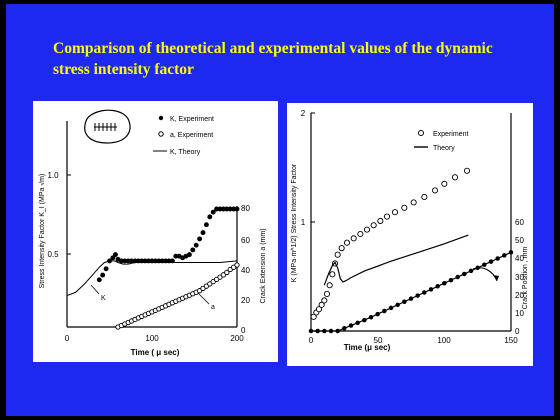 The image size is (560, 420). Describe the element at coordinates (303, 113) in the screenshot. I see `y-tick-label: 2` at that location.